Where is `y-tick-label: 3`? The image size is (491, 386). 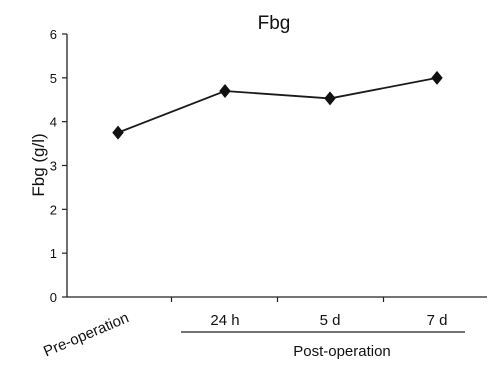
y-tick-label: 3 is located at coordinates (53, 166).